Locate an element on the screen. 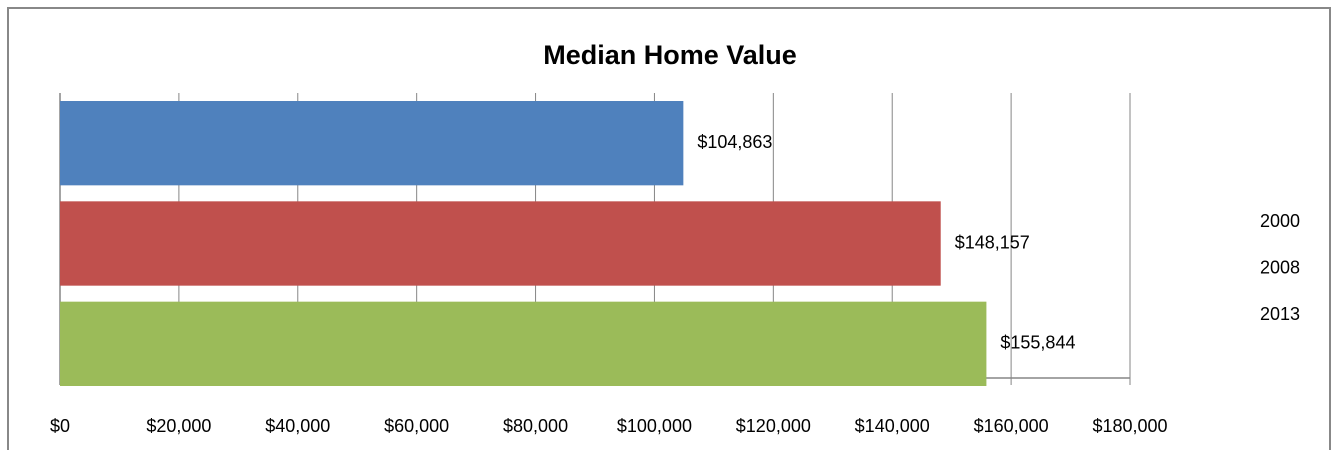 Image resolution: width=1333 pixels, height=450 pixels. legend-label: 2013 is located at coordinates (1280, 314).